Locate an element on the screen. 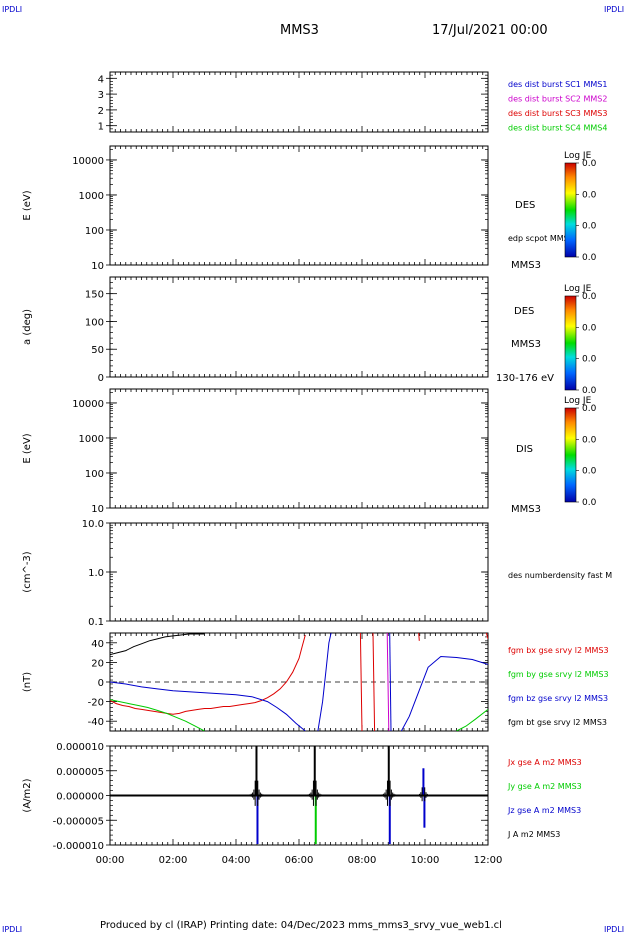 The image size is (630, 934). x-tick-label: 12:00 is located at coordinates (488, 860).